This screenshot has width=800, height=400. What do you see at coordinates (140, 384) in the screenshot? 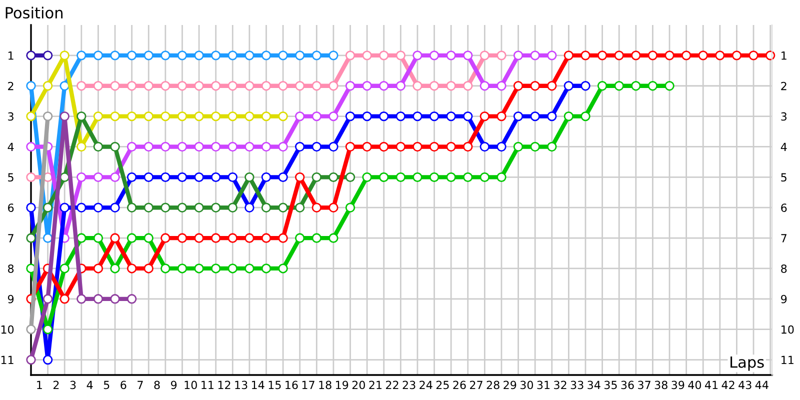
I see `x-tick-label: 7` at bounding box center [140, 384].